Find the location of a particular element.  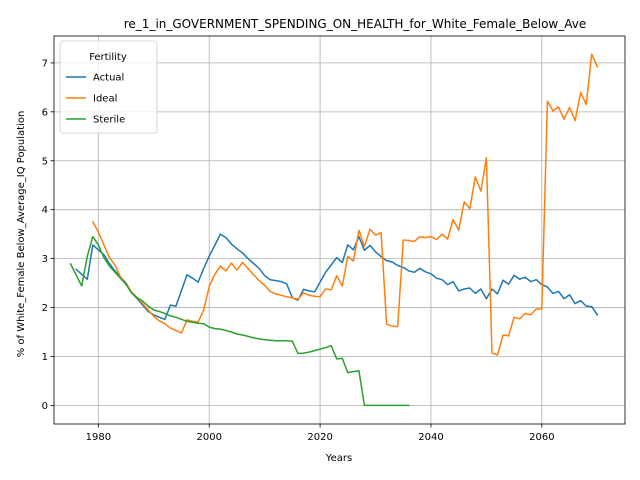

y-tick-label: 0 is located at coordinates (45, 406).